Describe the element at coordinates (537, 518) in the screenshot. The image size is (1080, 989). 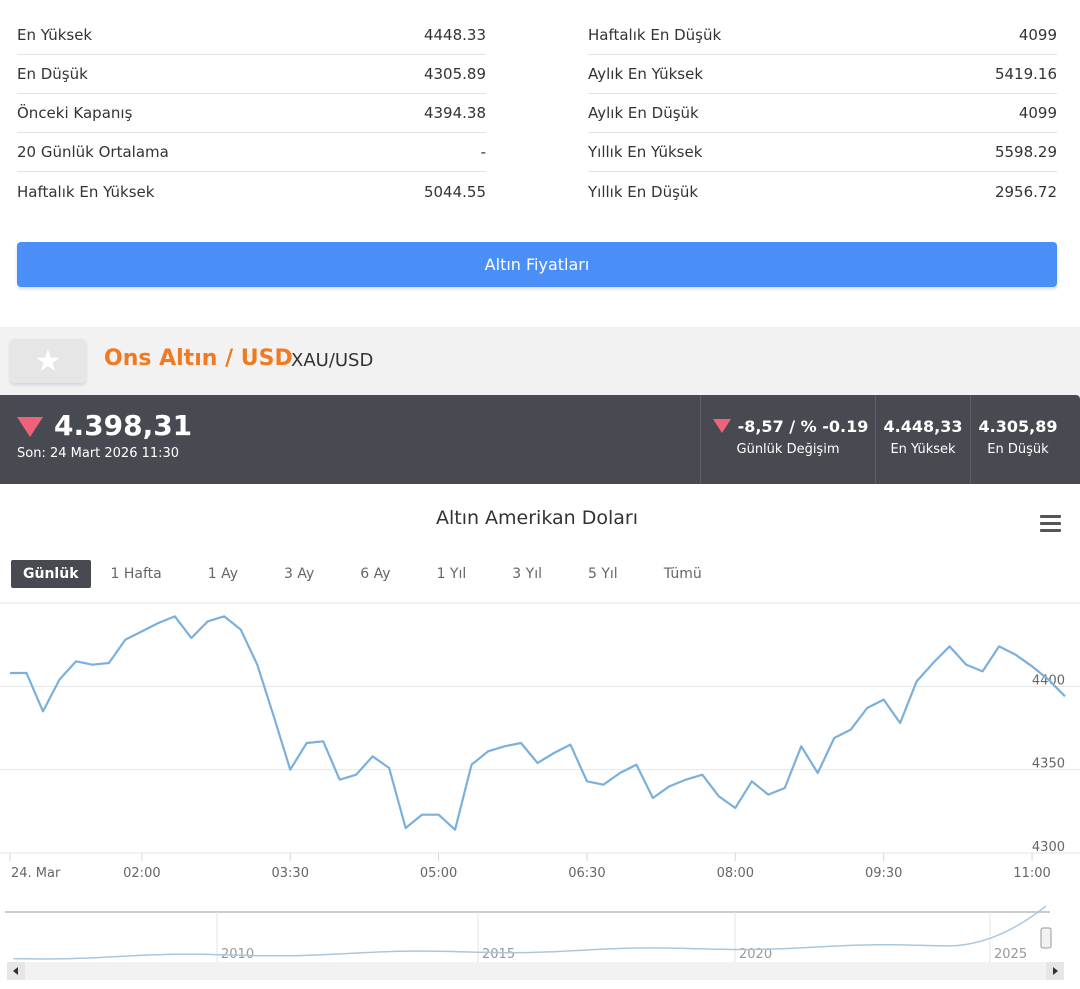
I see `chart-title: Altın Amerikan Doları` at that location.